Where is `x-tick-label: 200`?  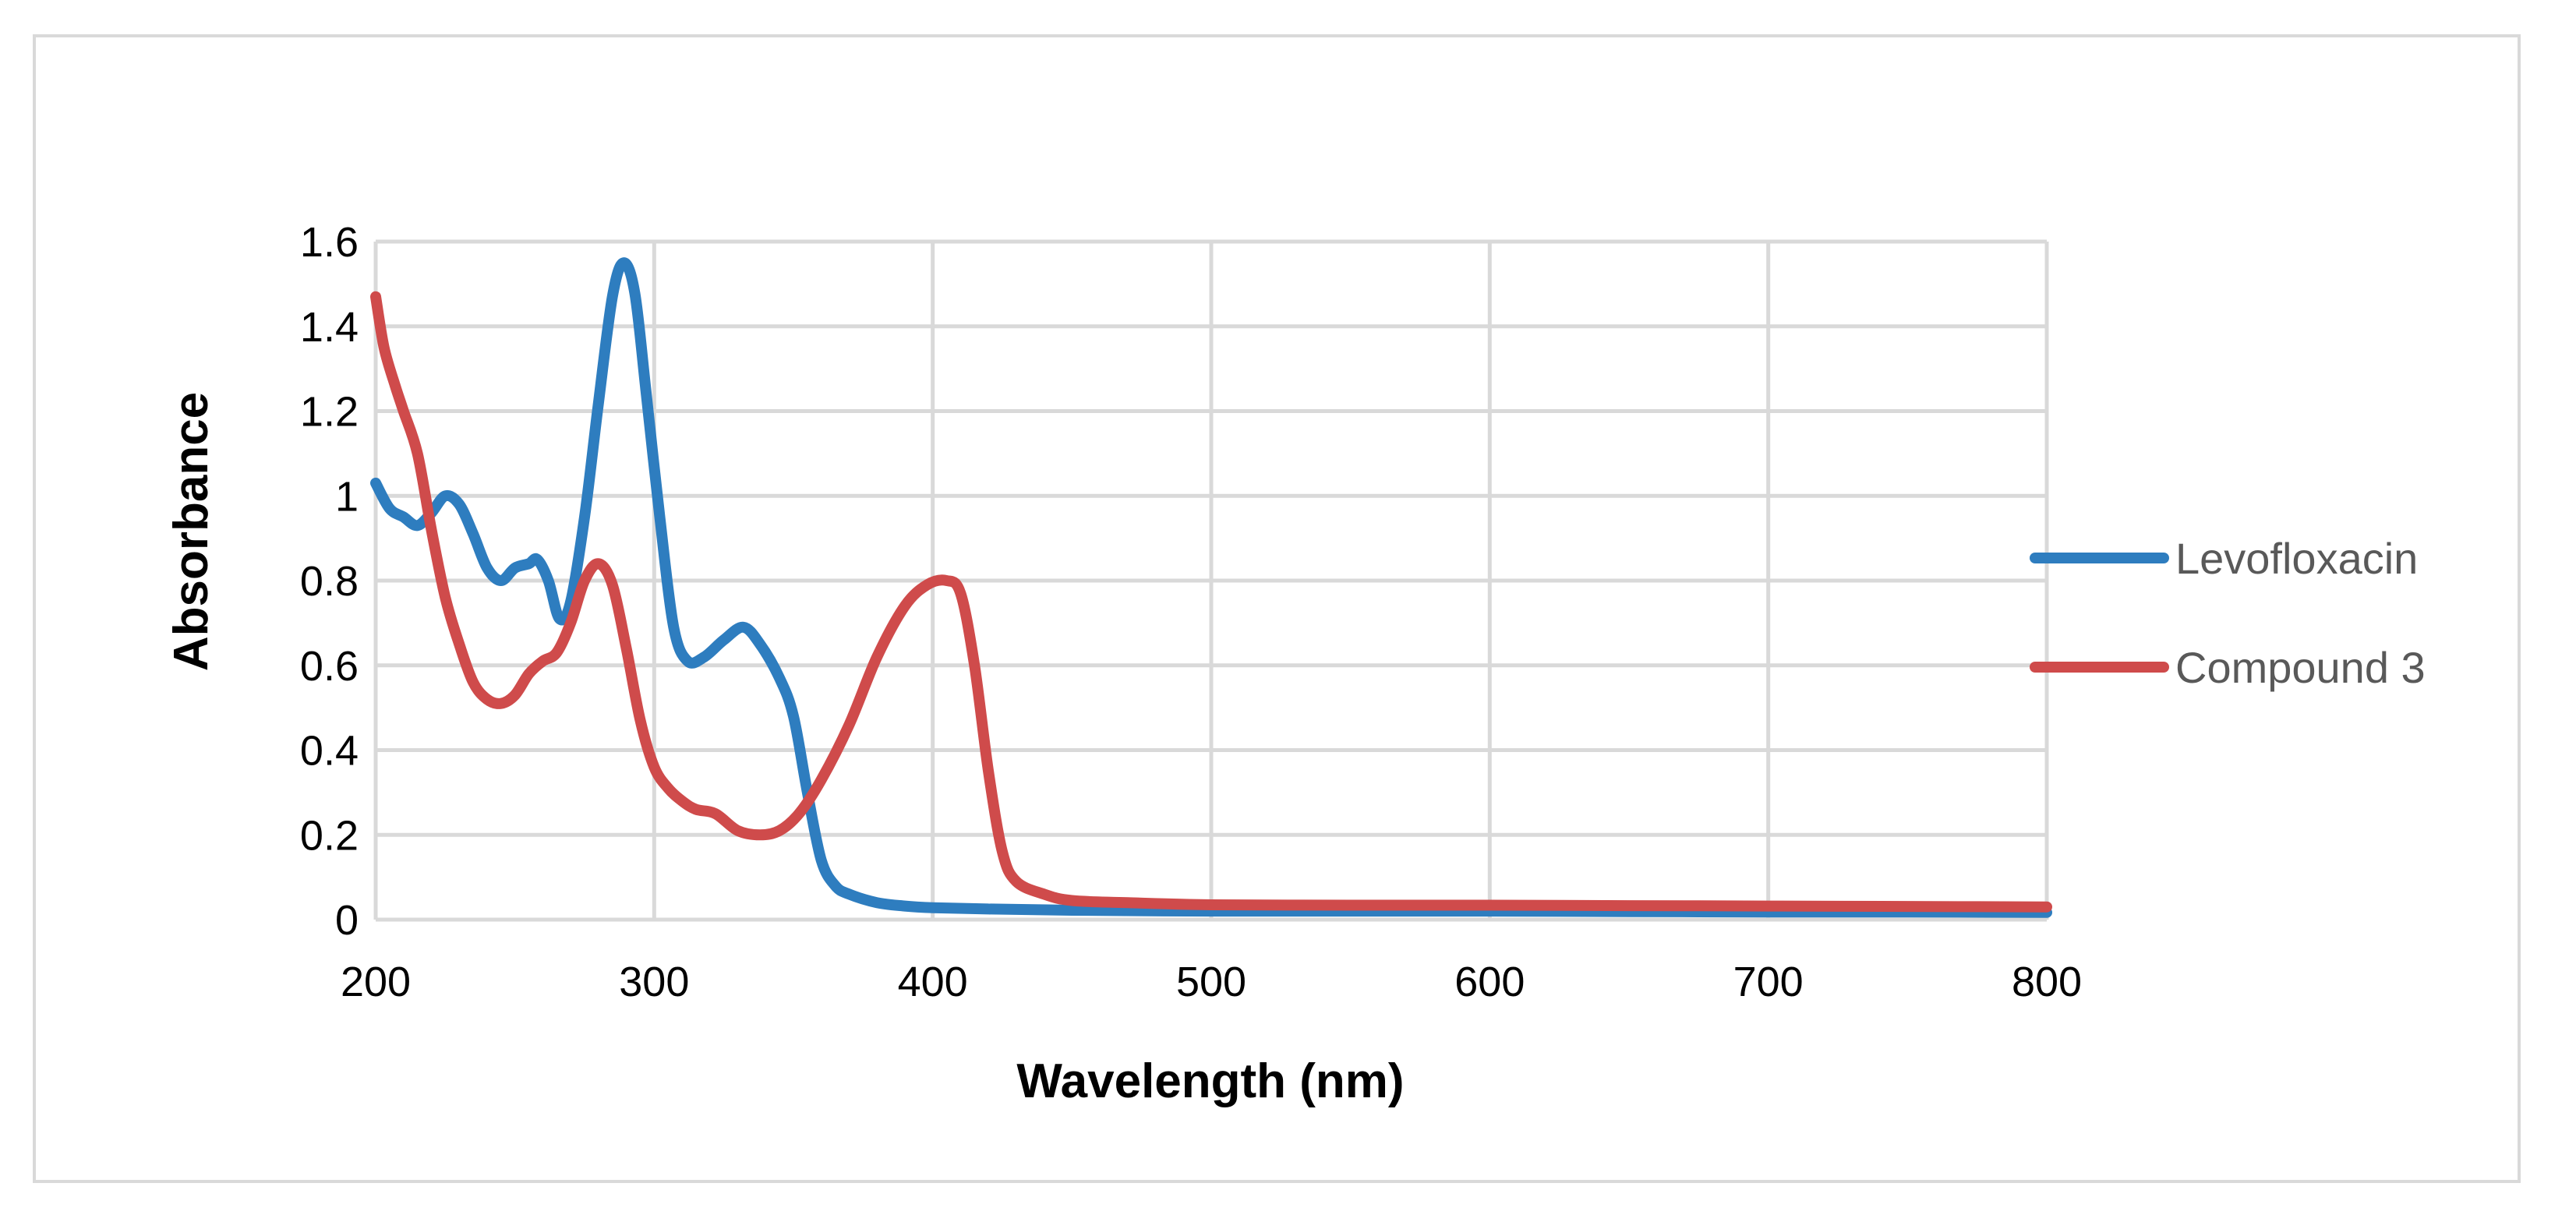
x-tick-label: 200 is located at coordinates (376, 982).